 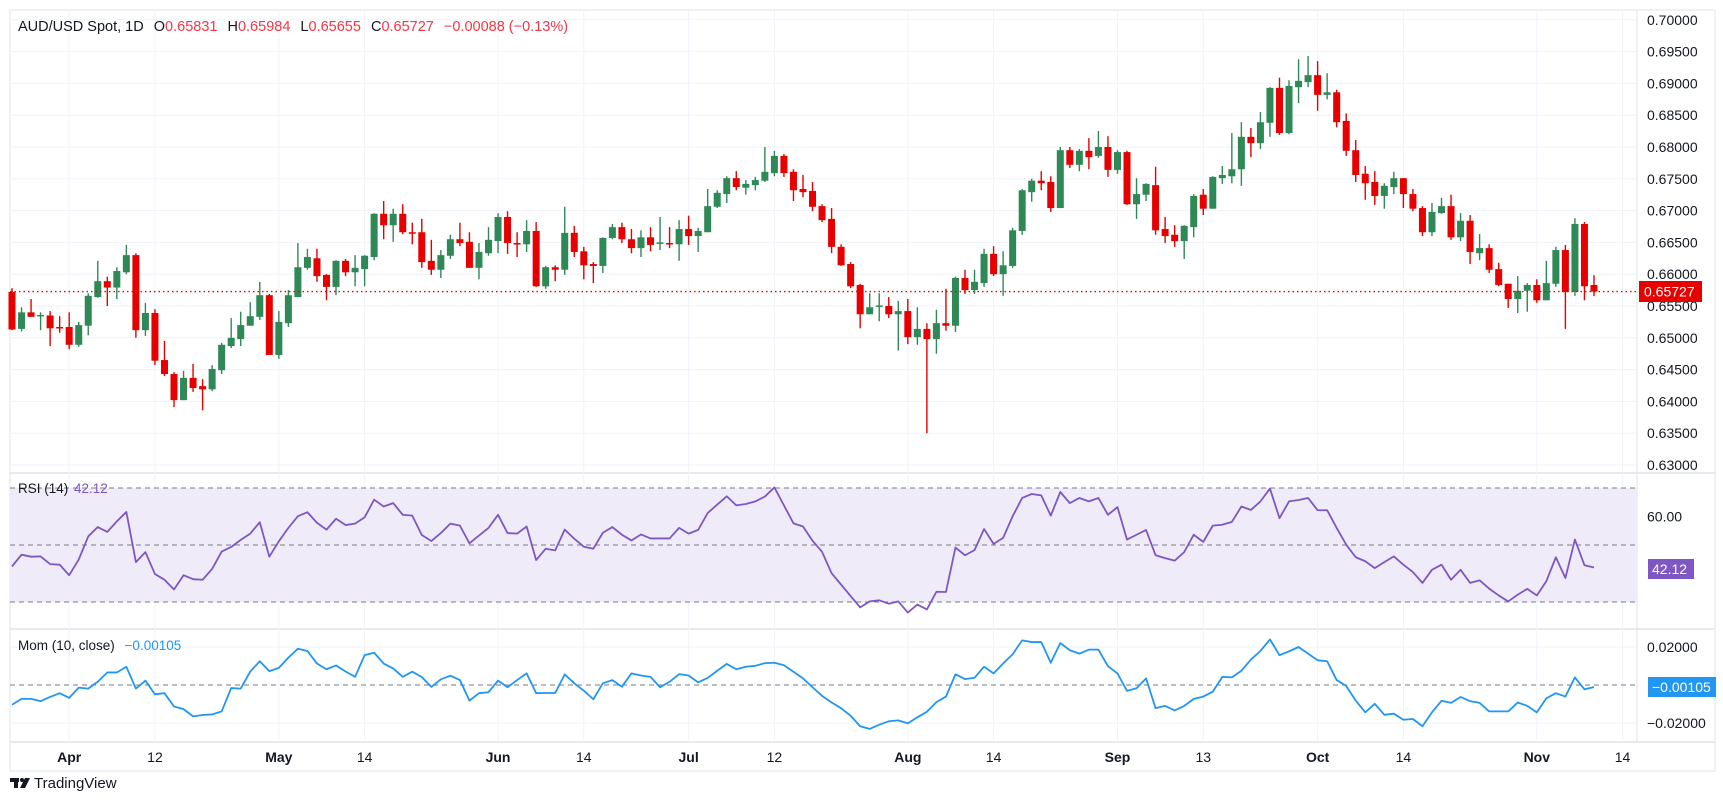 What do you see at coordinates (1672, 211) in the screenshot?
I see `price-tick-label: 0.67000` at bounding box center [1672, 211].